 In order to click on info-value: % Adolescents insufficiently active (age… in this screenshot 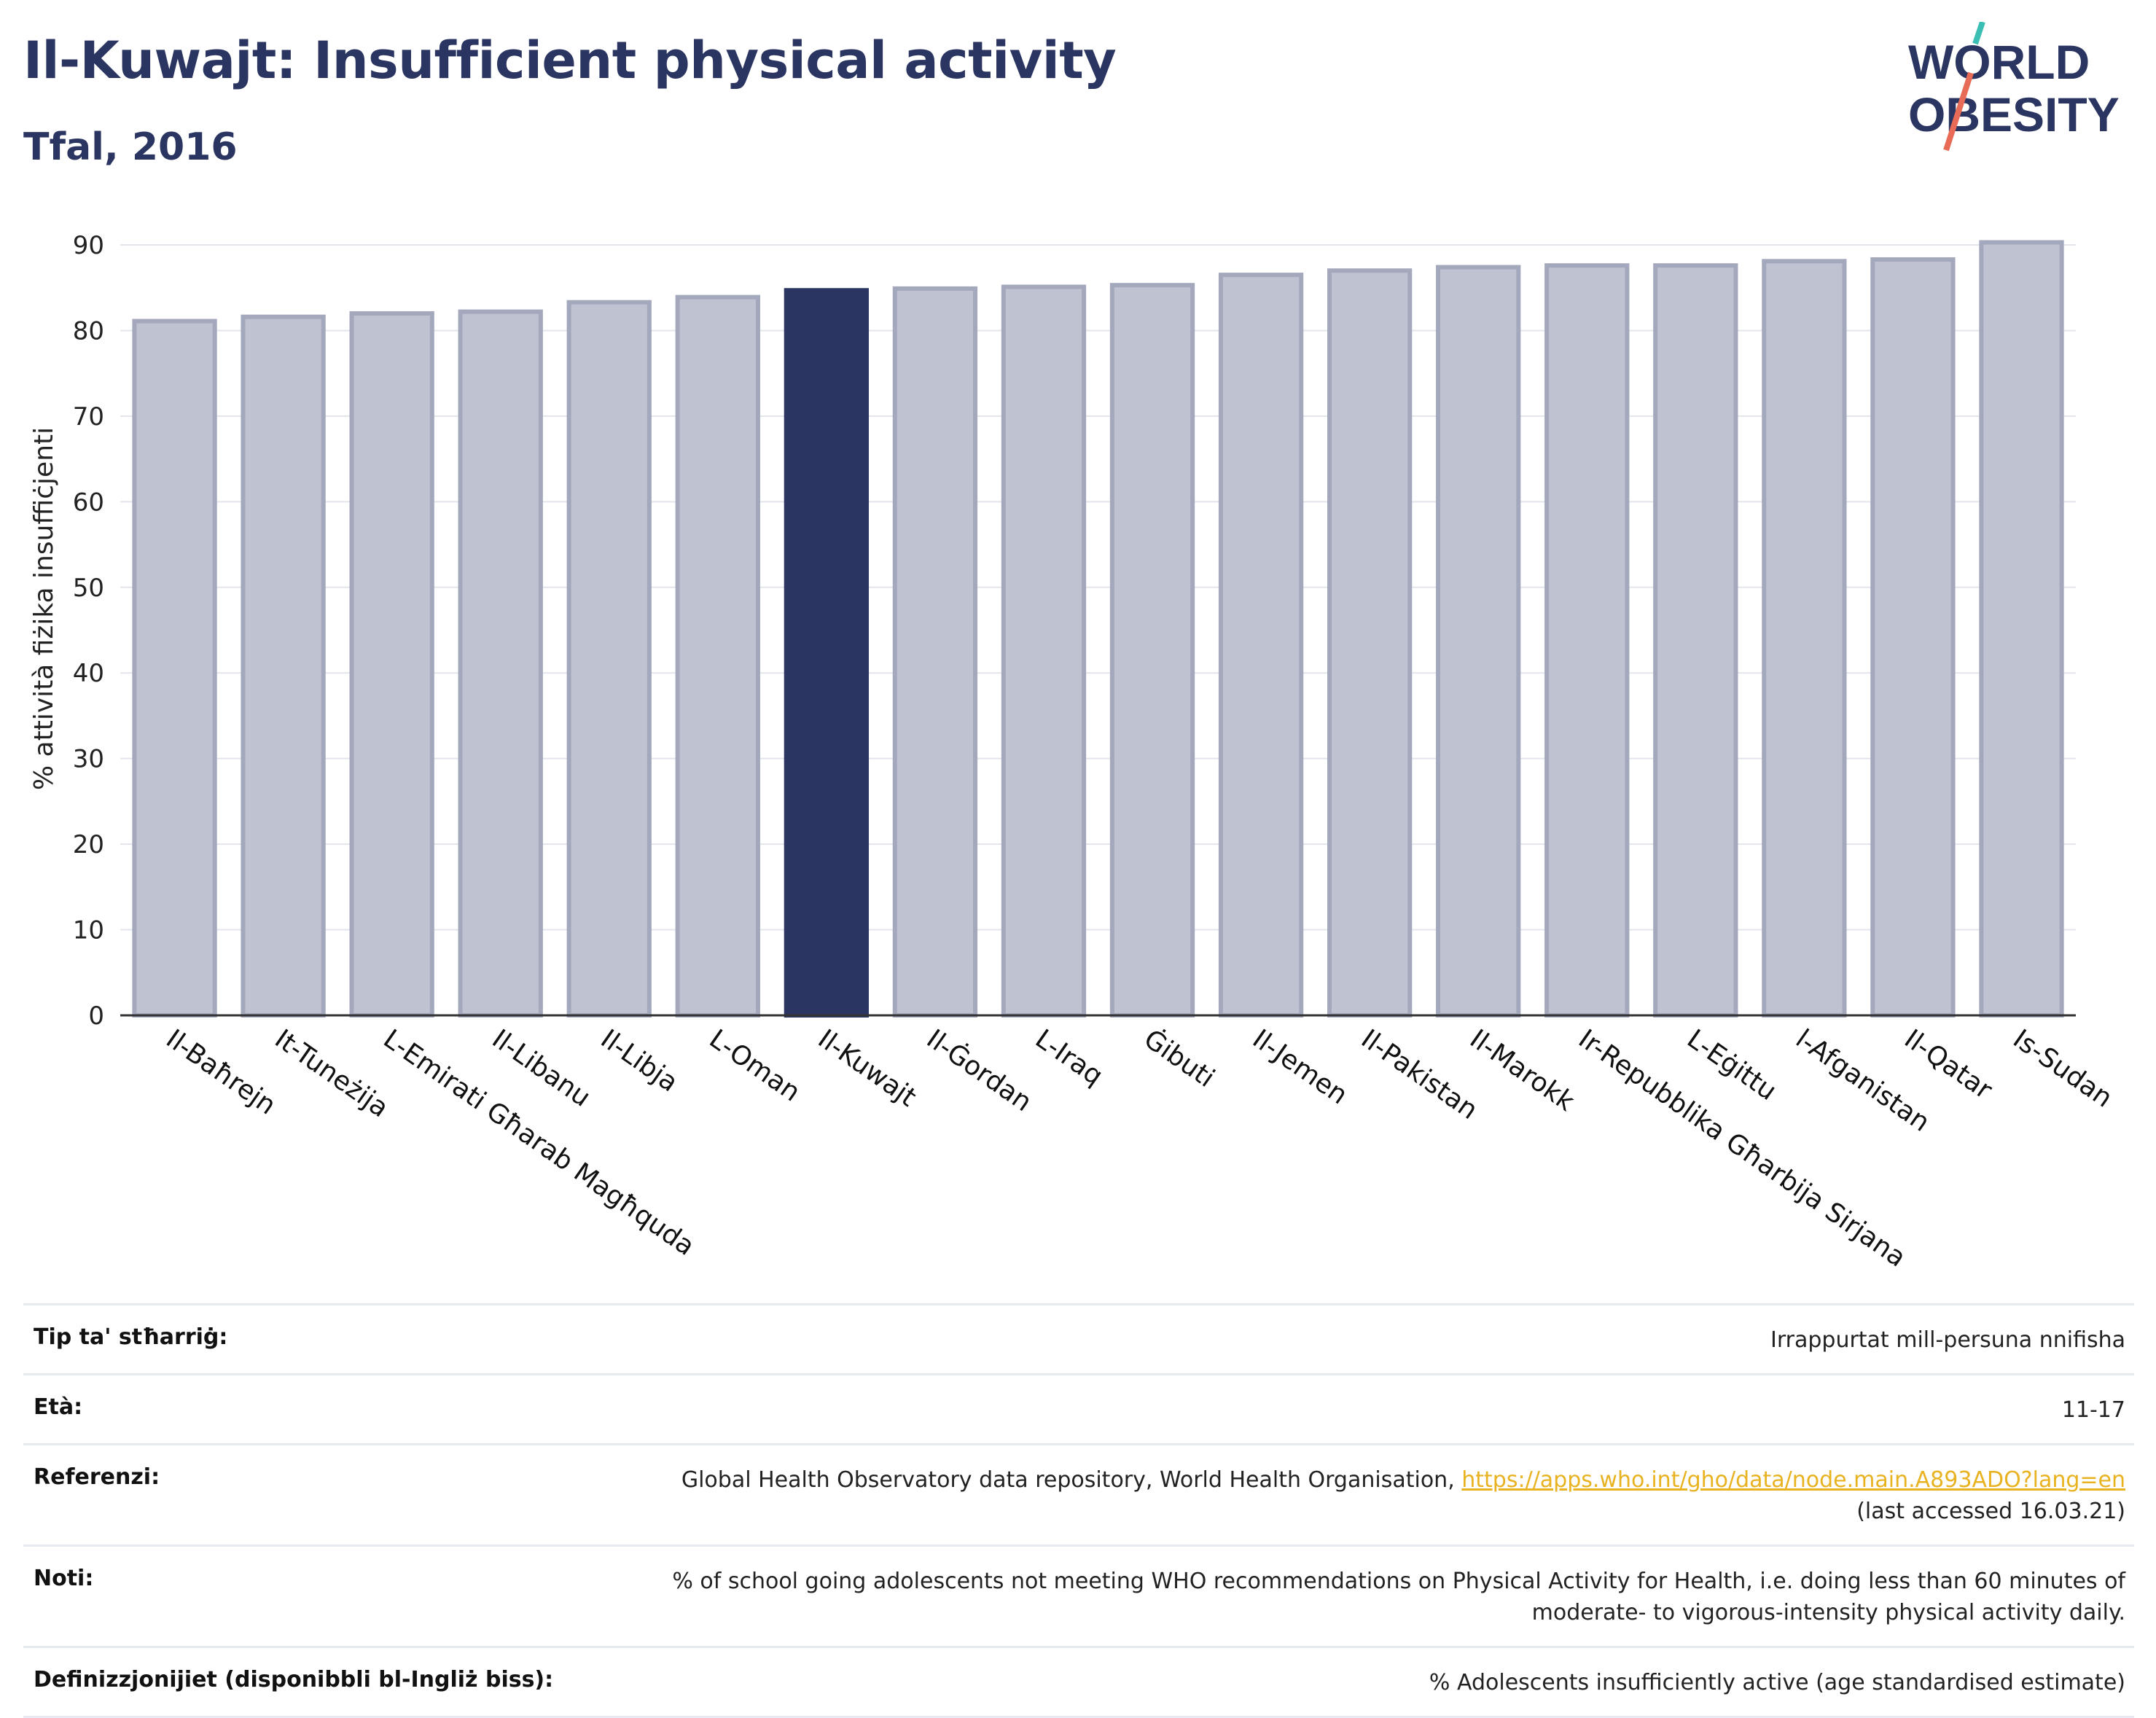, I will do `click(1777, 1682)`.